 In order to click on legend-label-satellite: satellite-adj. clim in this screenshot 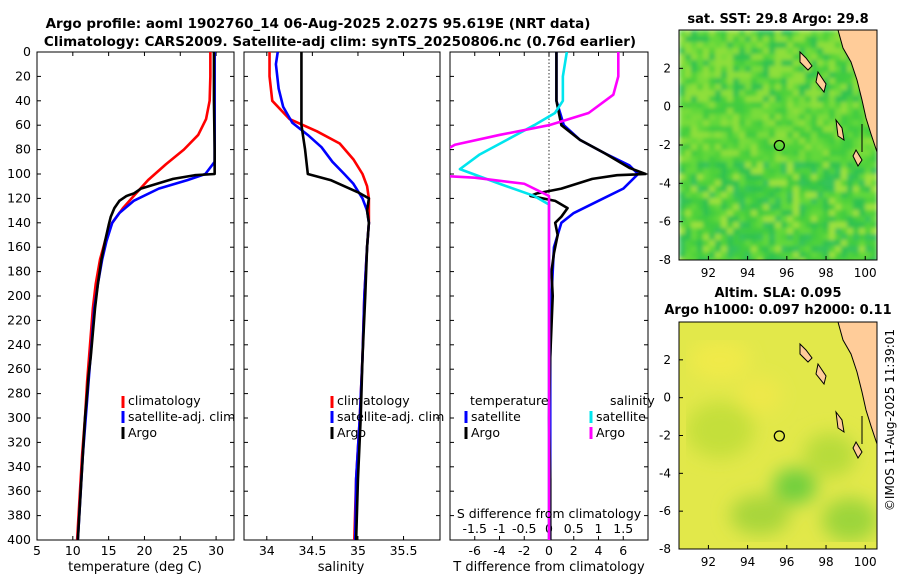, I will do `click(181, 416)`.